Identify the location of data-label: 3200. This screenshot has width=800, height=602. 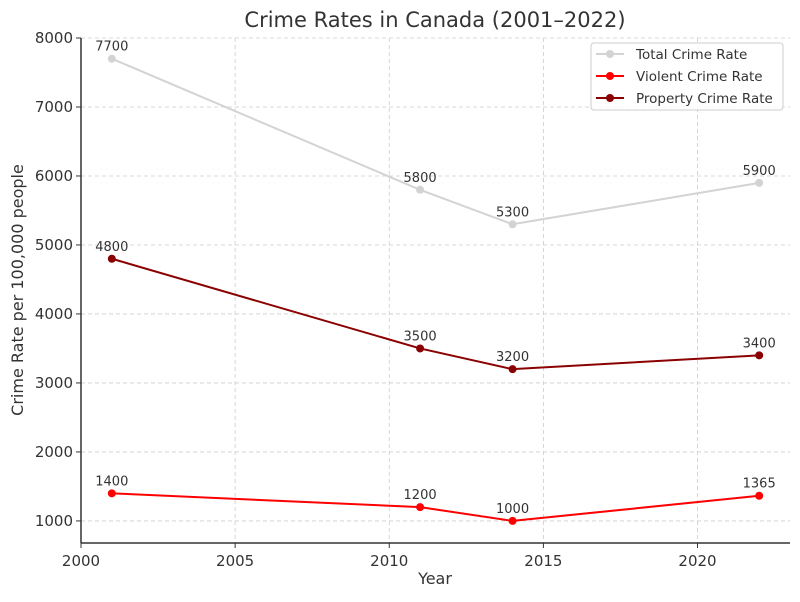
(512, 357).